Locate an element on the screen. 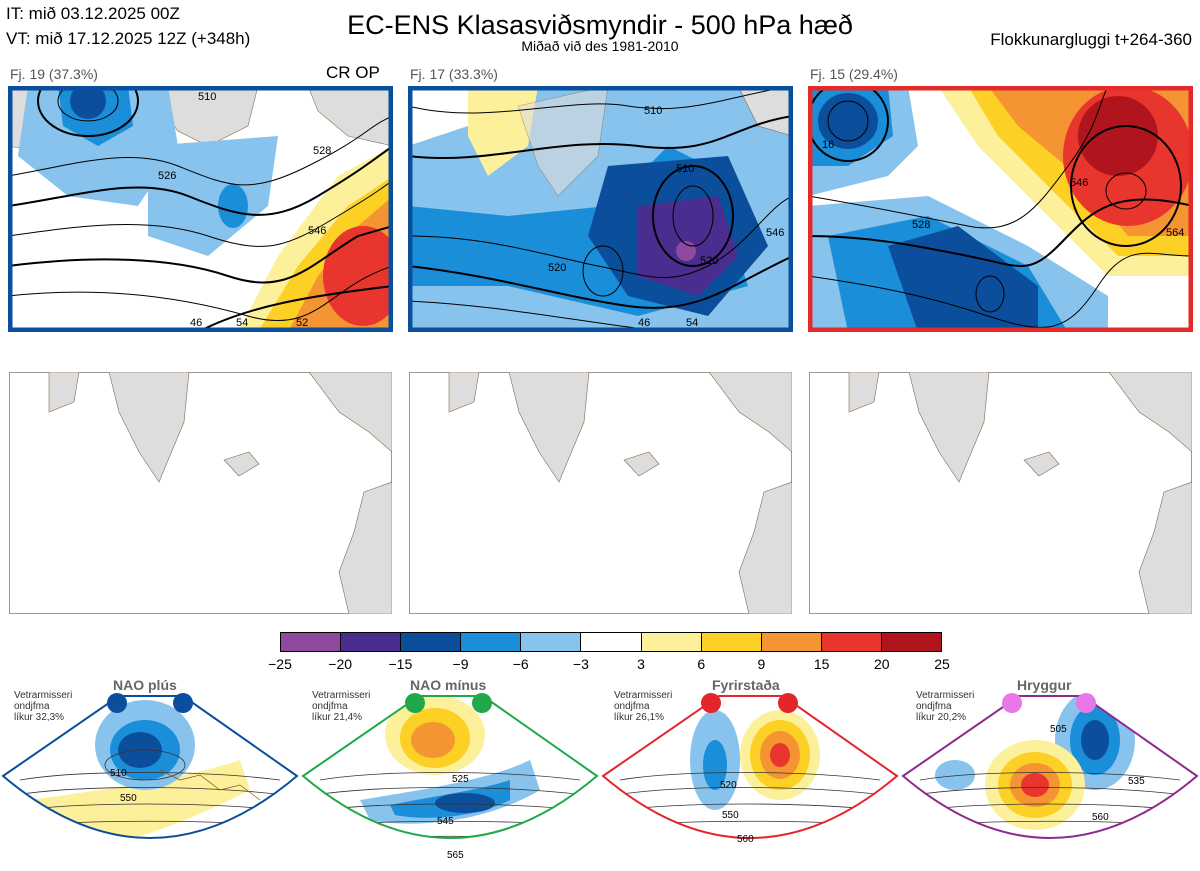 This screenshot has width=1200, height=871. contour-label: 525 is located at coordinates (460, 779).